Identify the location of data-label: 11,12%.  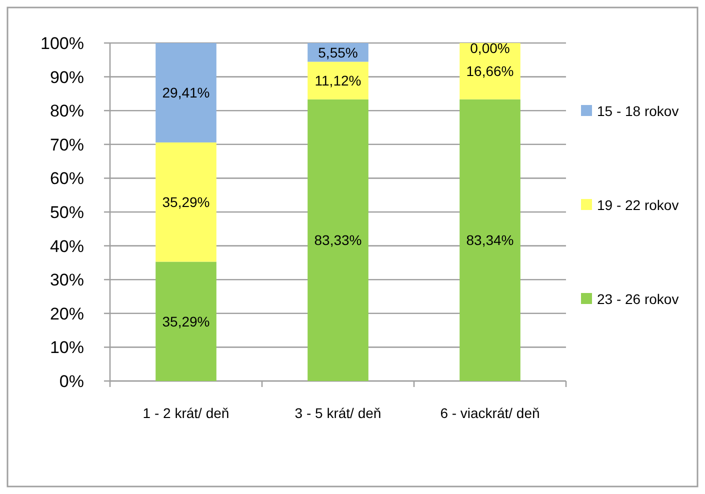
(338, 80).